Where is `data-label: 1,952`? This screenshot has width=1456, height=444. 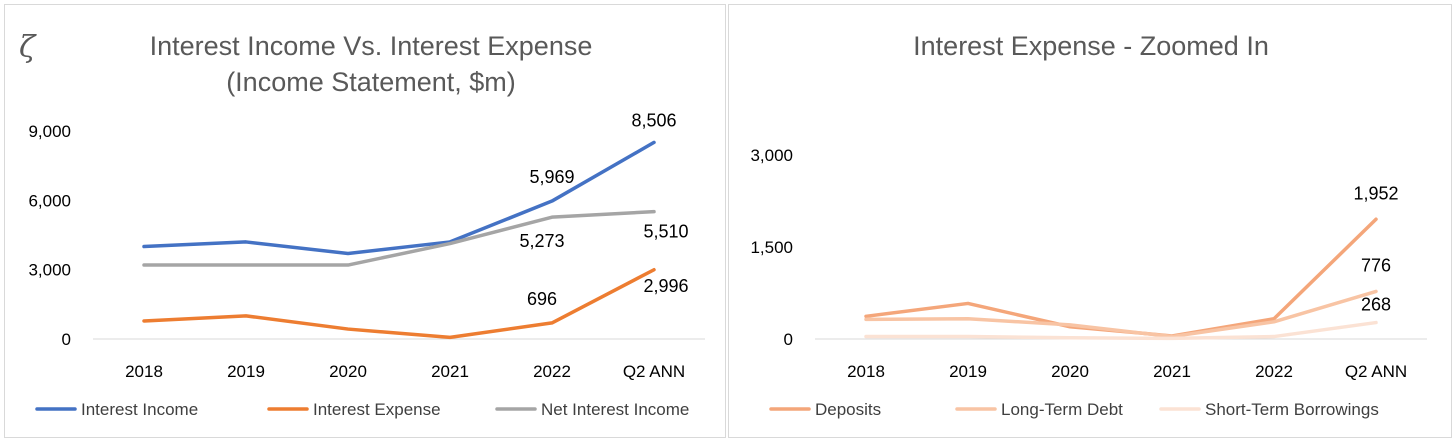
data-label: 1,952 is located at coordinates (1375, 193).